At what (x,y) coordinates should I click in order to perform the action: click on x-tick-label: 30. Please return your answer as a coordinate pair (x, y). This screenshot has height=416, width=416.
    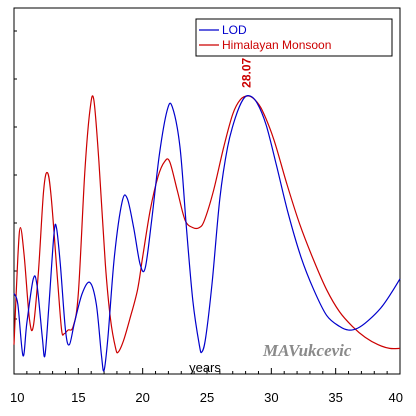
    Looking at the image, I should click on (271, 397).